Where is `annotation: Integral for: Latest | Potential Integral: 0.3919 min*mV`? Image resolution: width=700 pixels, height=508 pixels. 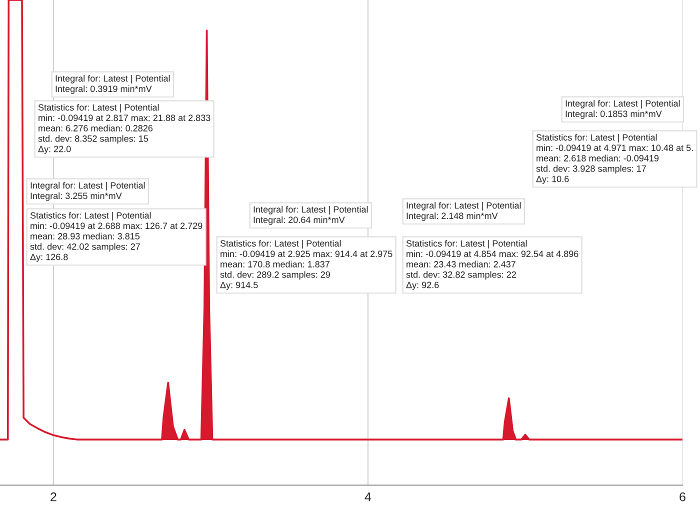 annotation: Integral for: Latest | Potential Integral: 0.3919 min*mV is located at coordinates (113, 84).